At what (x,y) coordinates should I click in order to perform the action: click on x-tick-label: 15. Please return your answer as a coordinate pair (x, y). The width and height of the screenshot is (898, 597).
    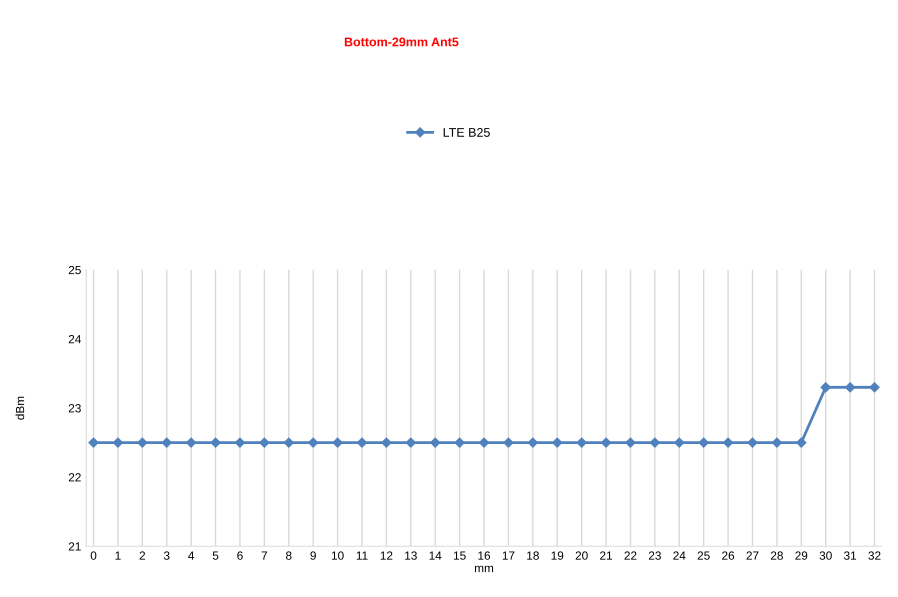
    Looking at the image, I should click on (460, 556).